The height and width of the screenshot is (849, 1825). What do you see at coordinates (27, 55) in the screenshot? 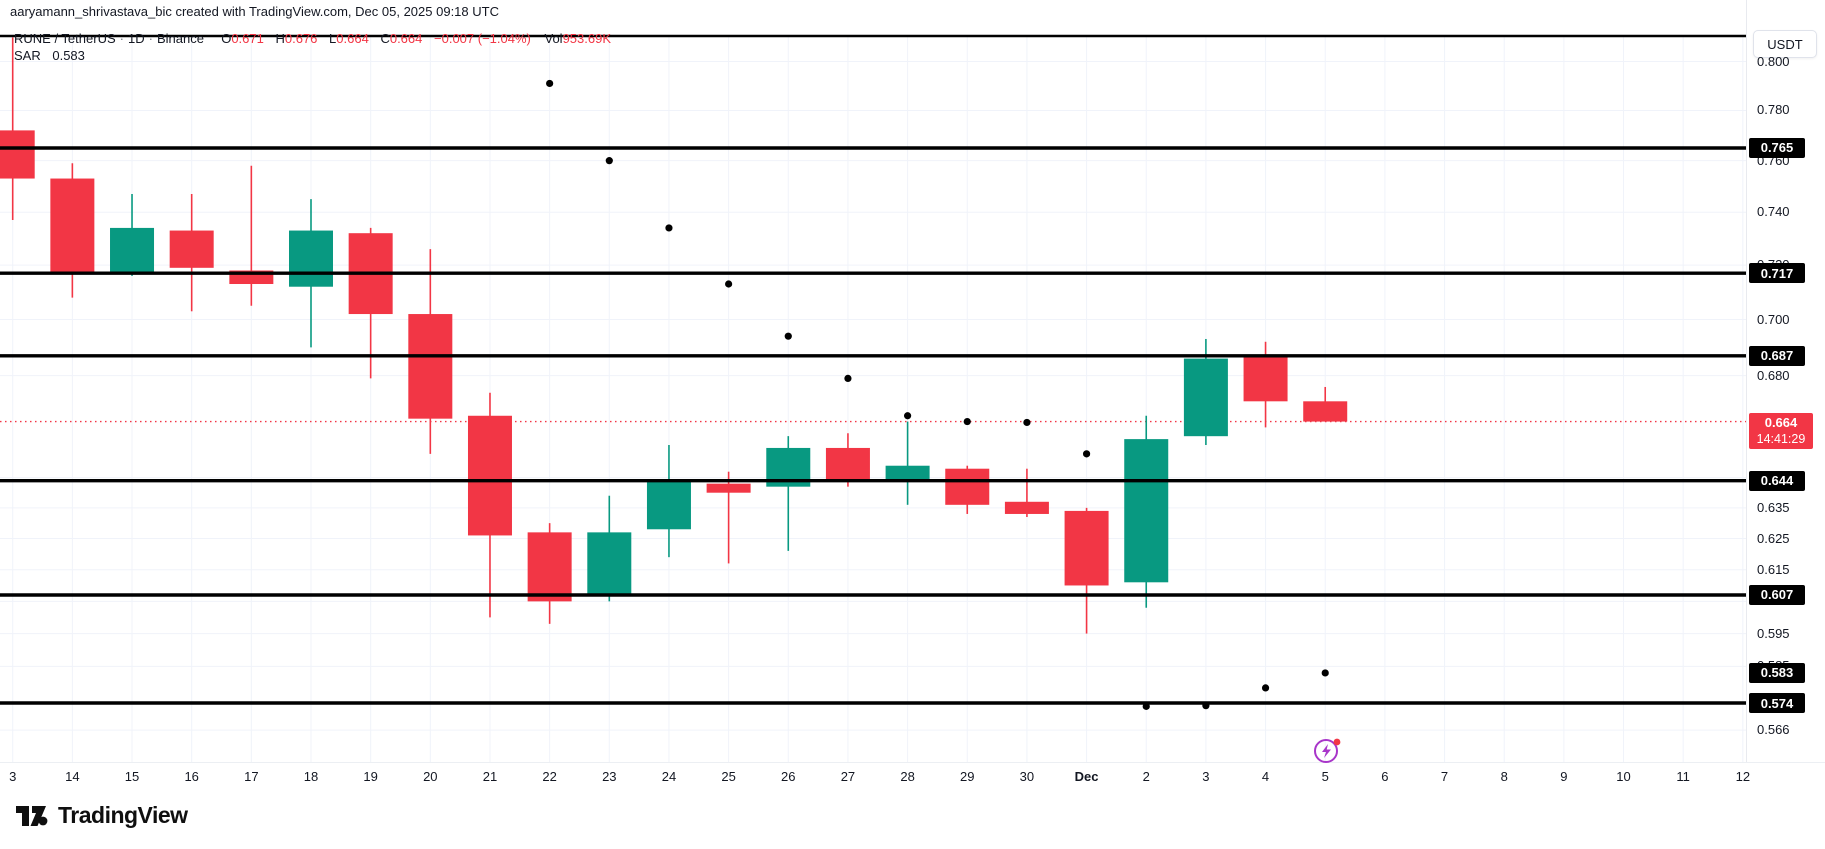
I see `sar-label: SAR` at bounding box center [27, 55].